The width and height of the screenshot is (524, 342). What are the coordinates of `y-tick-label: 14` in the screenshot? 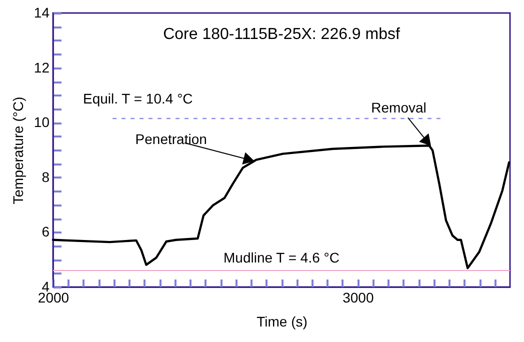 It's located at (42, 12).